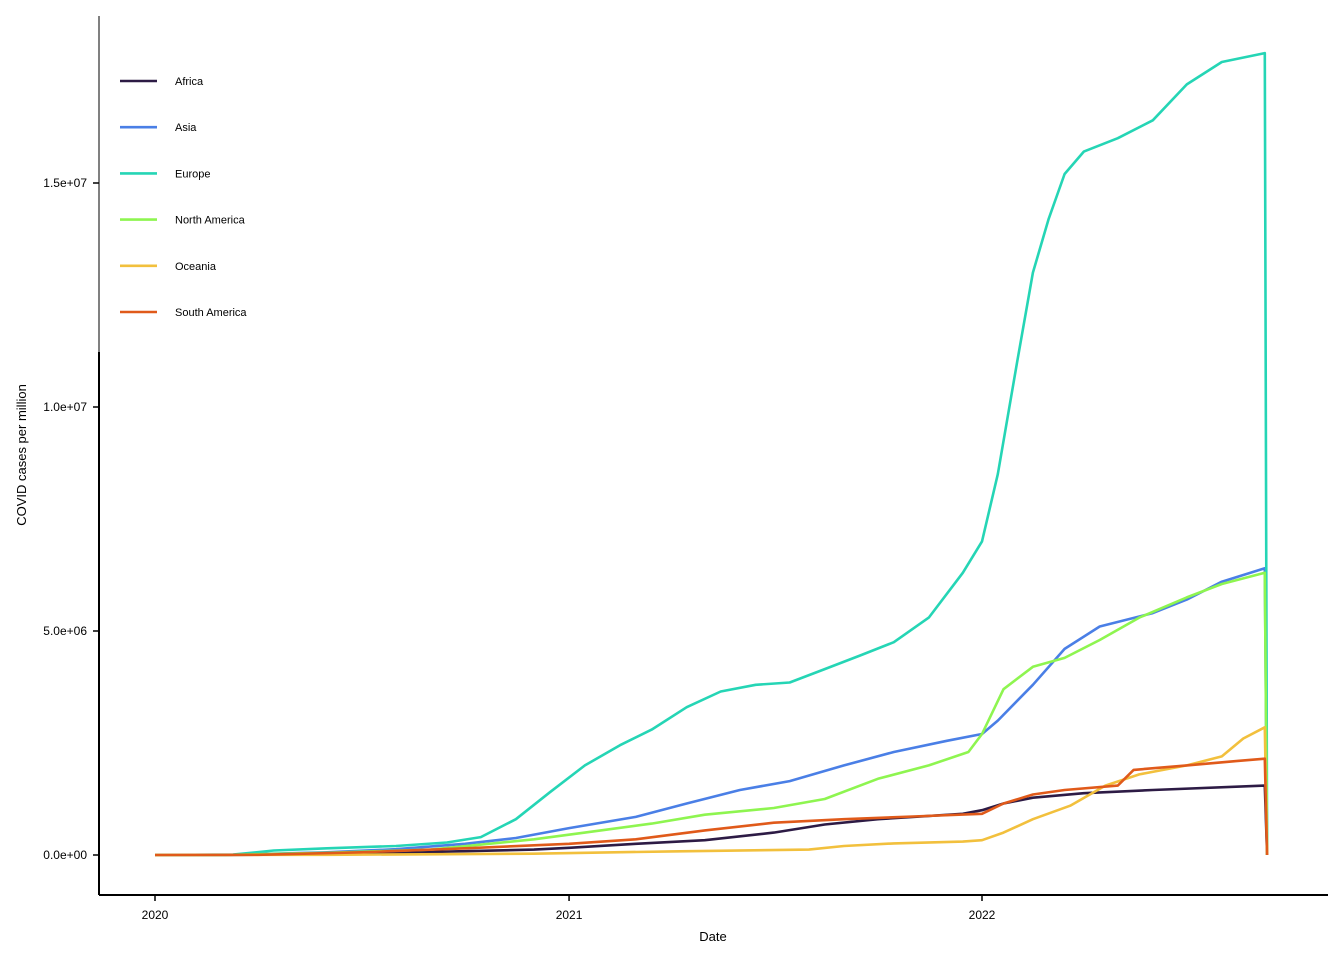 The width and height of the screenshot is (1344, 960). Describe the element at coordinates (186, 128) in the screenshot. I see `legend-label: Asia` at that location.